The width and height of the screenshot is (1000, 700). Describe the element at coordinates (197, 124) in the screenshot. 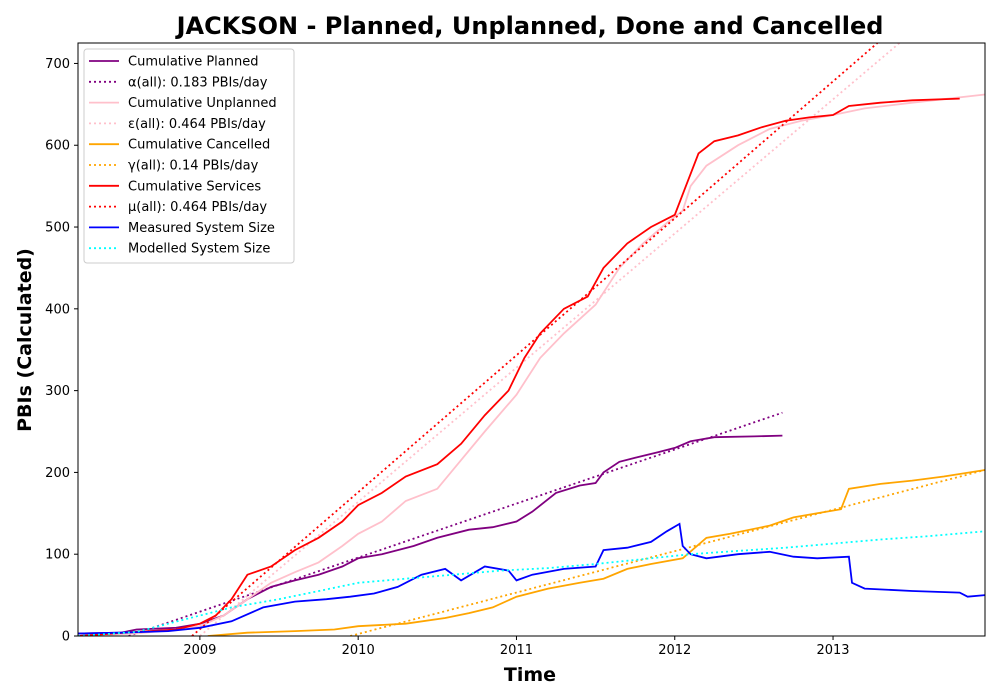

I see `legend-label: ε(all): 0.464 PBIs/day` at that location.